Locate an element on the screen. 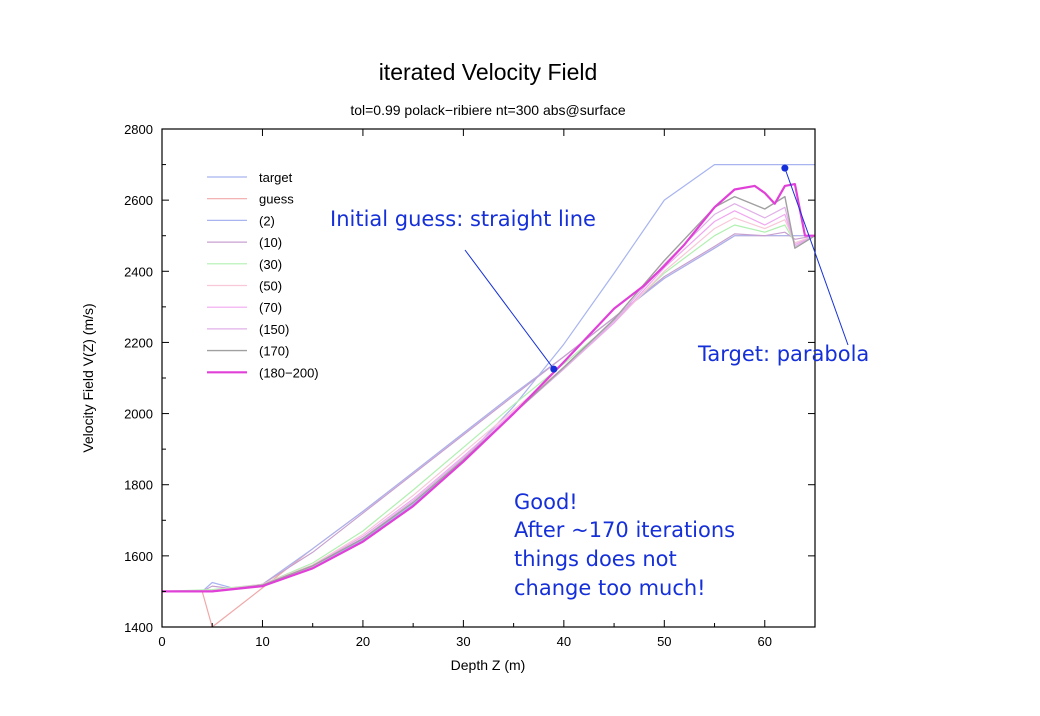 The image size is (1040, 716). legend-label-3: (10) is located at coordinates (270, 242).